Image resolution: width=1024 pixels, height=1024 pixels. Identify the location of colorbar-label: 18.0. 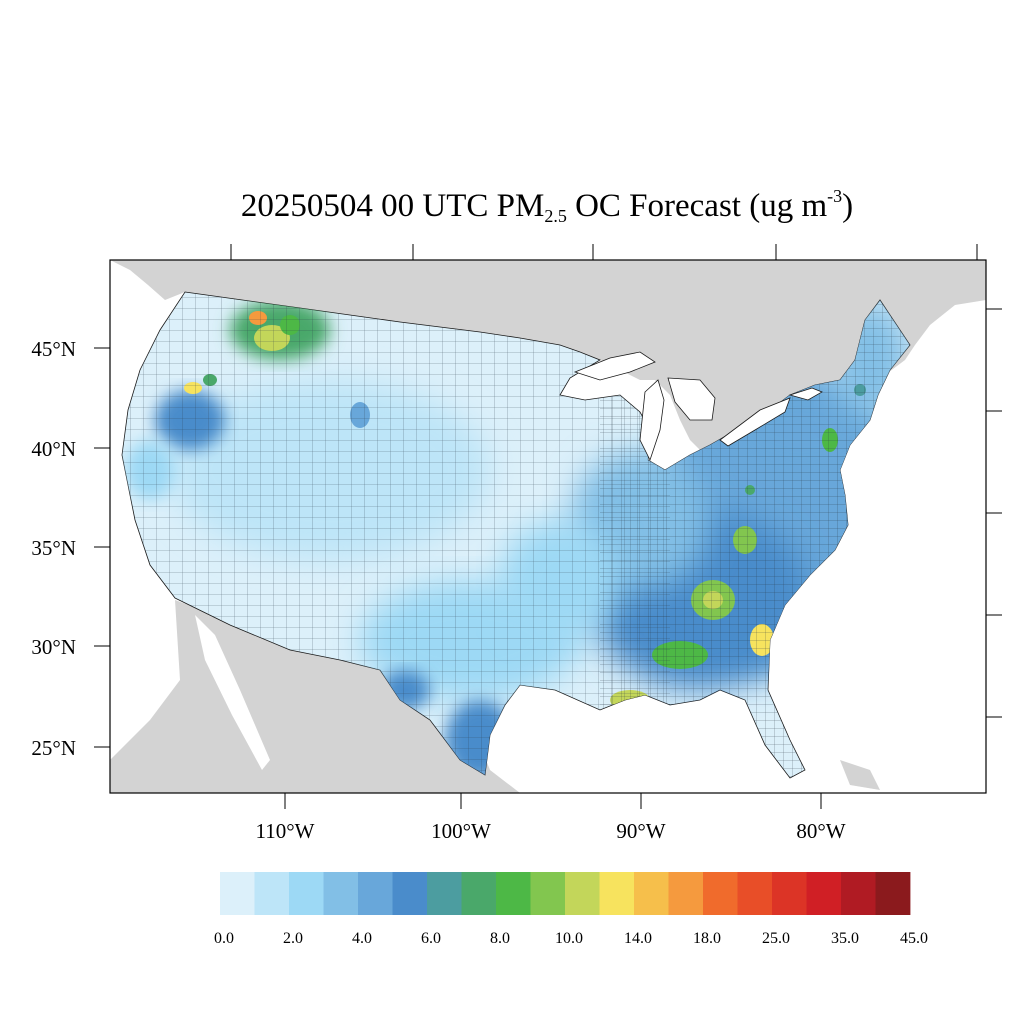
(707, 938).